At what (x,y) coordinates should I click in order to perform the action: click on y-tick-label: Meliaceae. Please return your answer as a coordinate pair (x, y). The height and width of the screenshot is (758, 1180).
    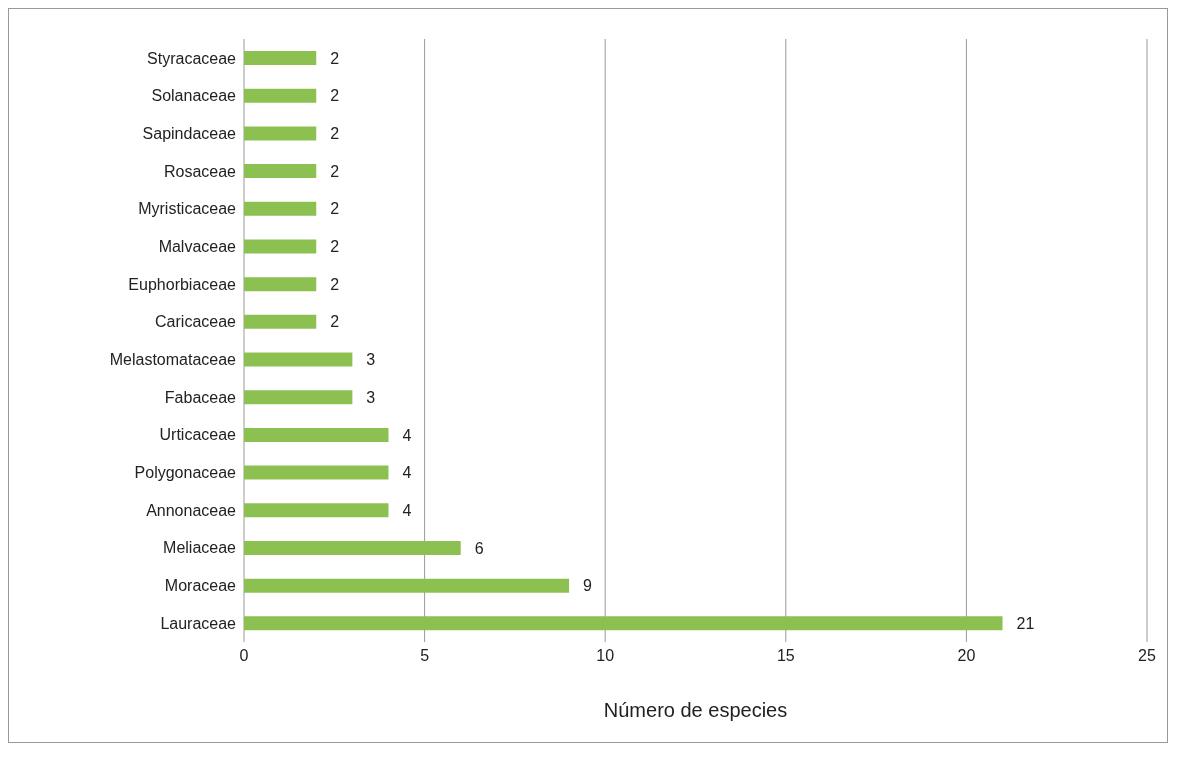
    Looking at the image, I should click on (200, 548).